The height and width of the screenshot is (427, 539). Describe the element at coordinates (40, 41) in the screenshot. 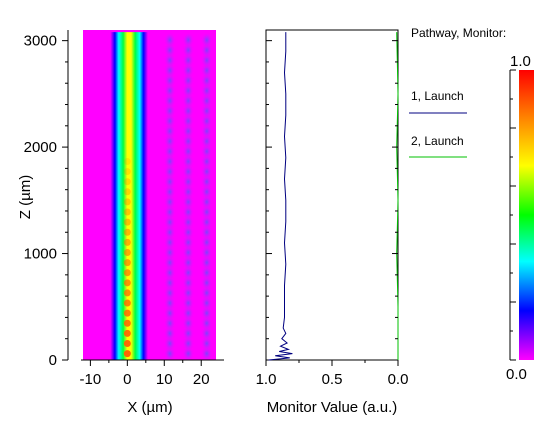

I see `y-tick-label: 3000` at that location.